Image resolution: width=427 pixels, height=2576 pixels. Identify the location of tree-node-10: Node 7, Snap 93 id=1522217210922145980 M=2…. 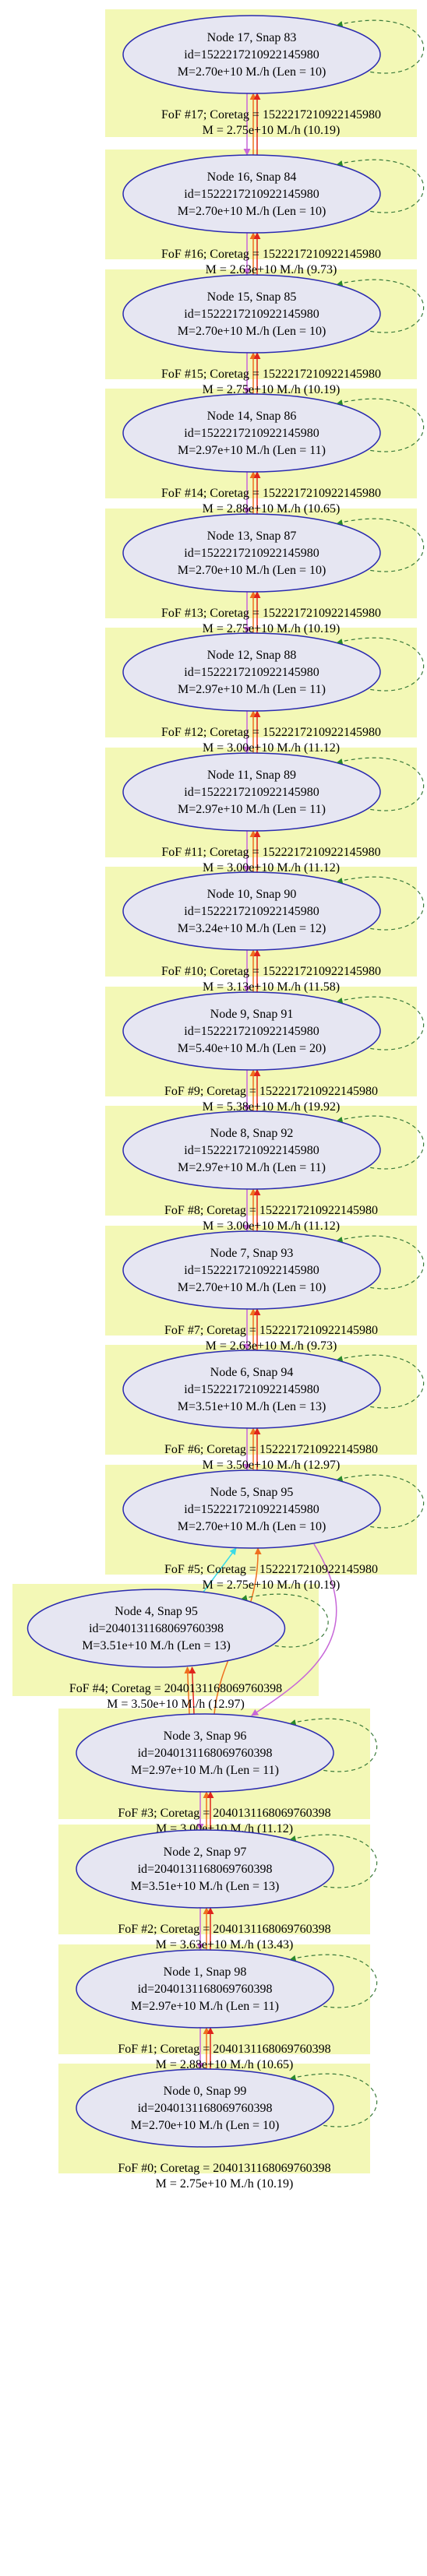
(274, 1291).